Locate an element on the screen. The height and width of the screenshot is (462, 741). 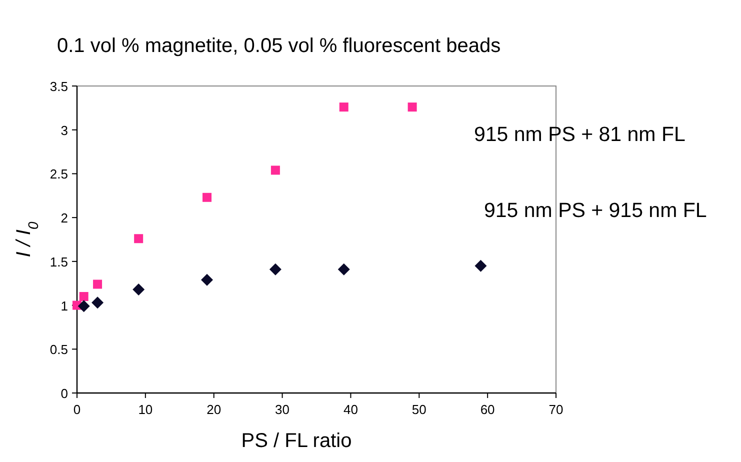
x-tick-label: 10 is located at coordinates (145, 409).